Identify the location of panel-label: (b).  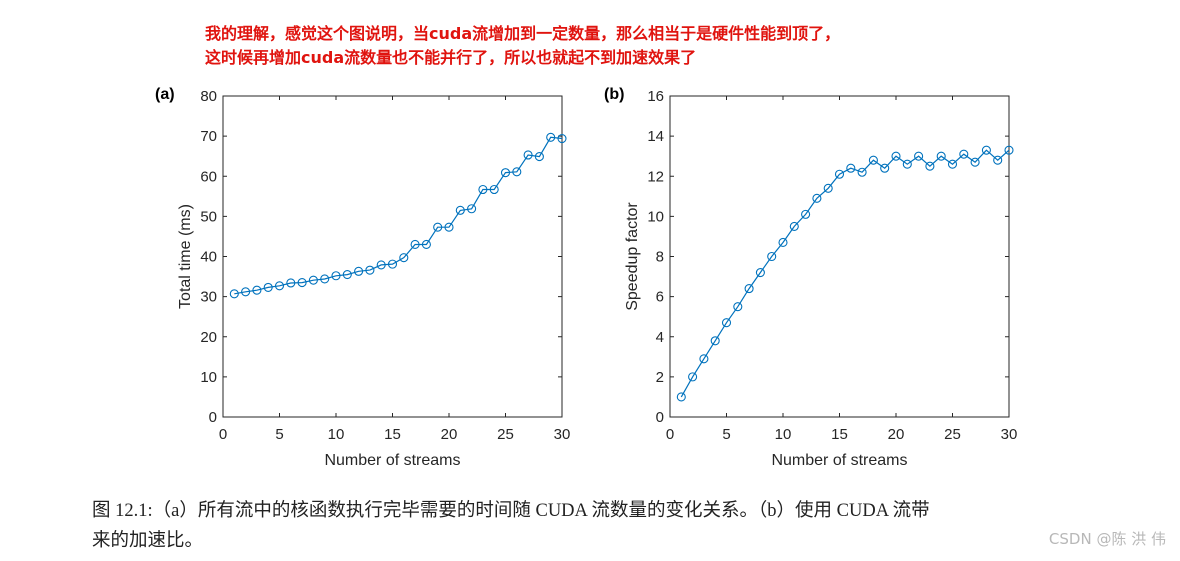
(614, 94).